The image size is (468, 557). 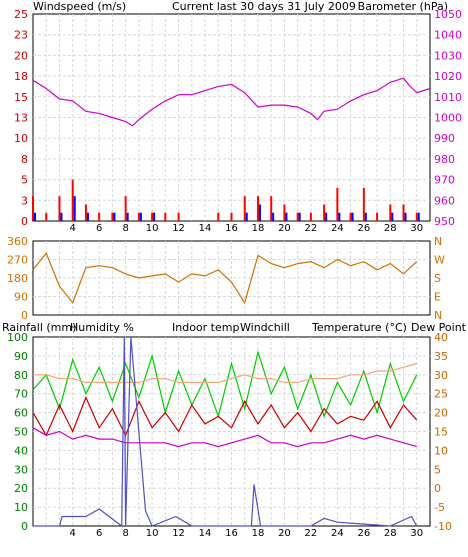 What do you see at coordinates (178, 533) in the screenshot?
I see `env-x-tick-label: 12` at bounding box center [178, 533].